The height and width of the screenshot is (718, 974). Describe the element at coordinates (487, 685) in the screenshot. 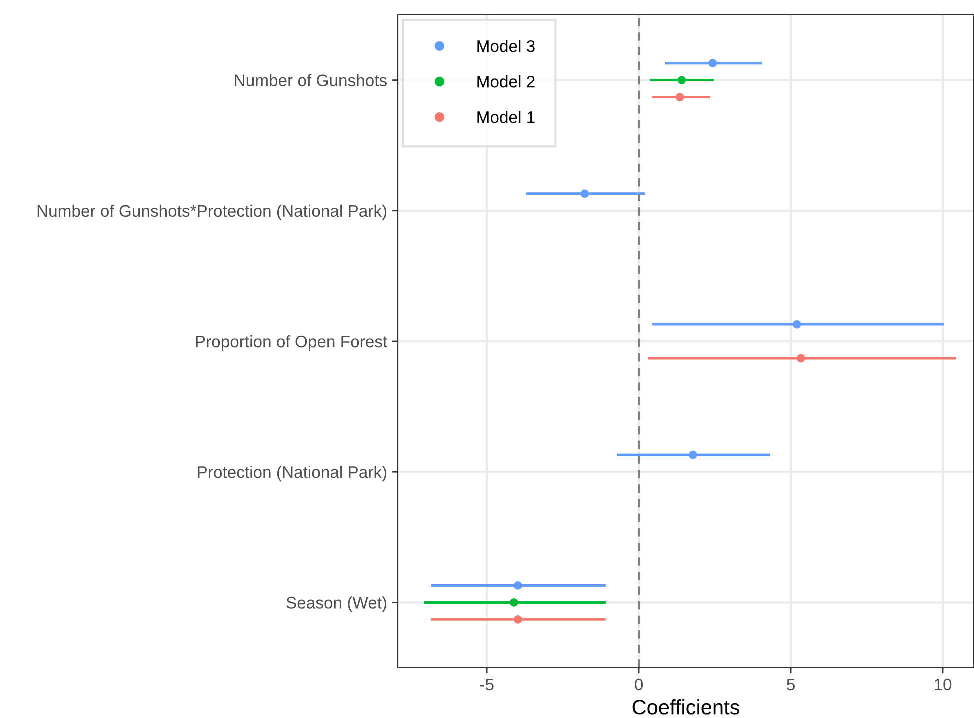

I see `x-tick-label: -5` at that location.